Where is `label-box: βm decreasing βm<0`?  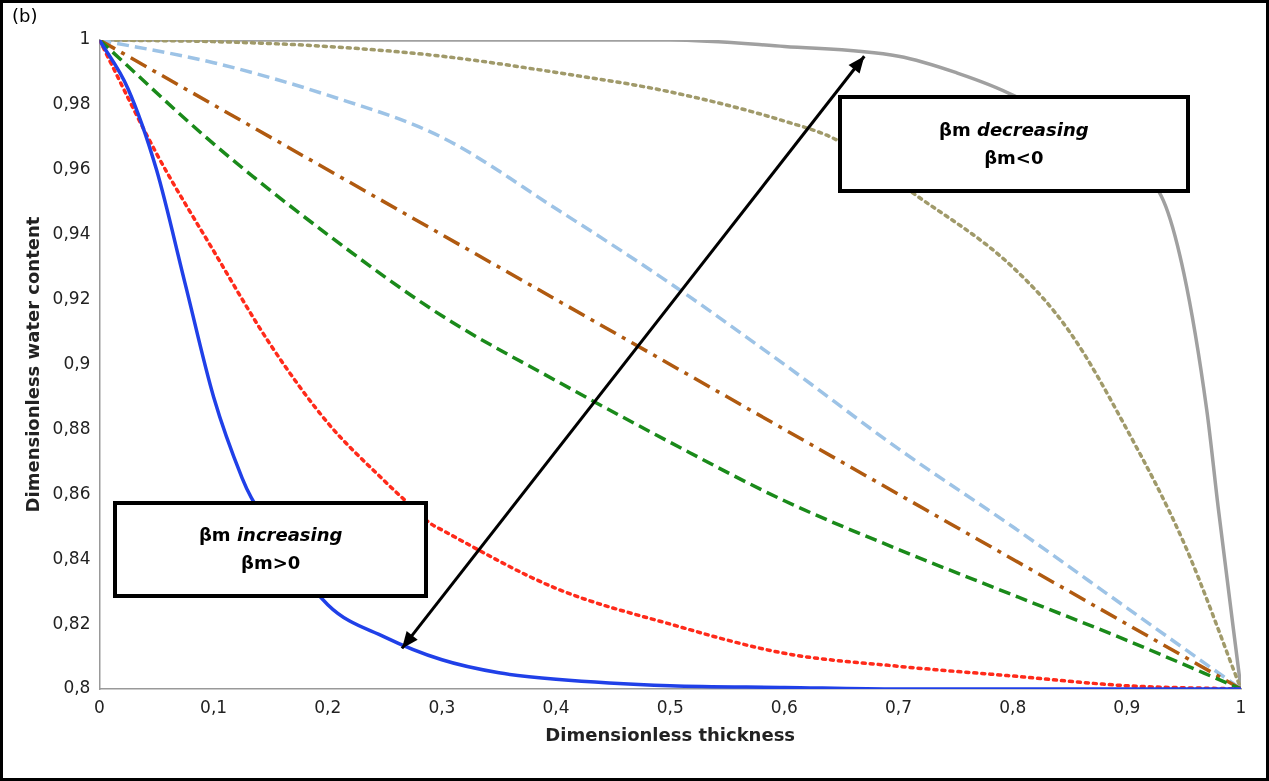 label-box: βm decreasing βm<0 is located at coordinates (1014, 144).